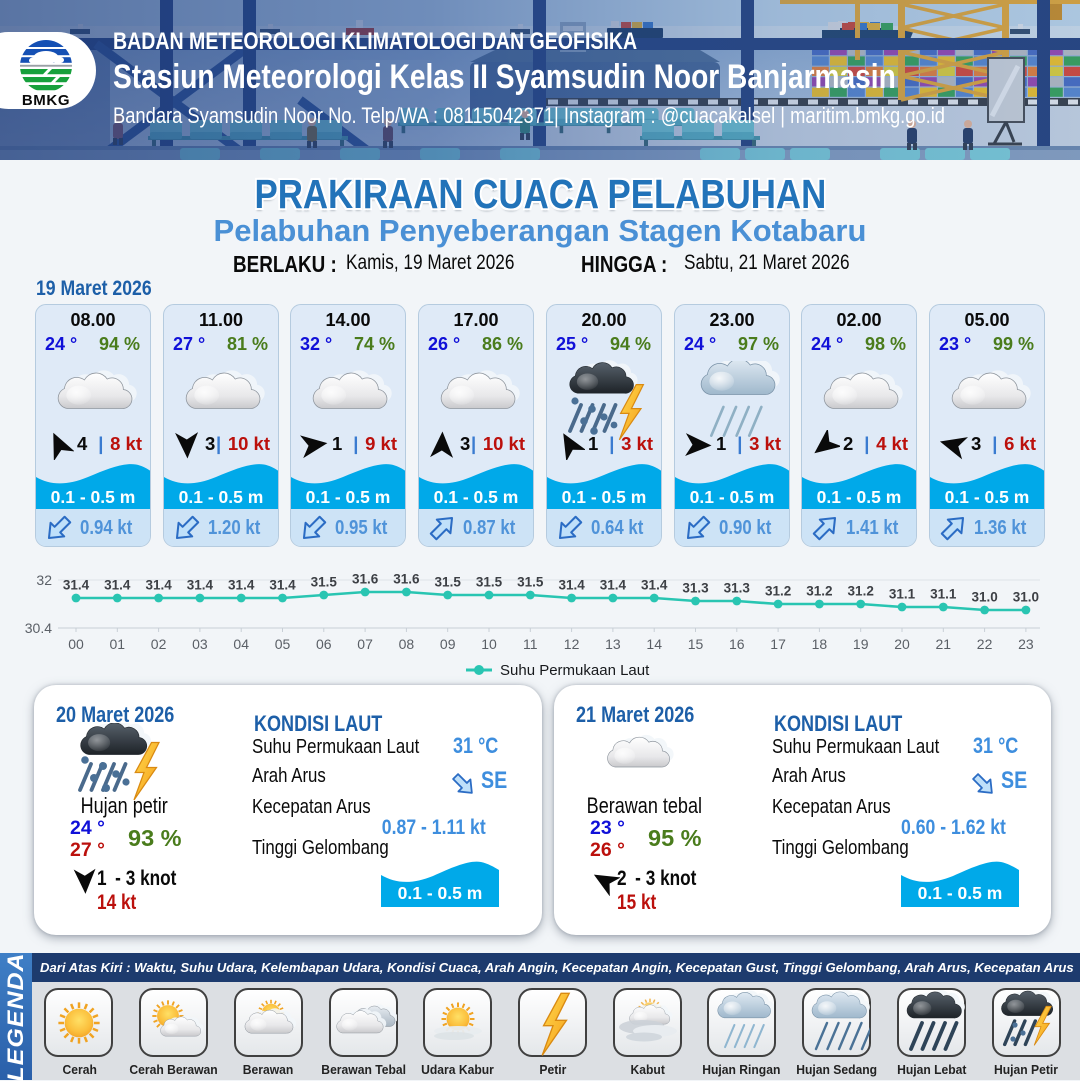 The width and height of the screenshot is (1080, 1081). Describe the element at coordinates (778, 644) in the screenshot. I see `svg-text: 17` at that location.